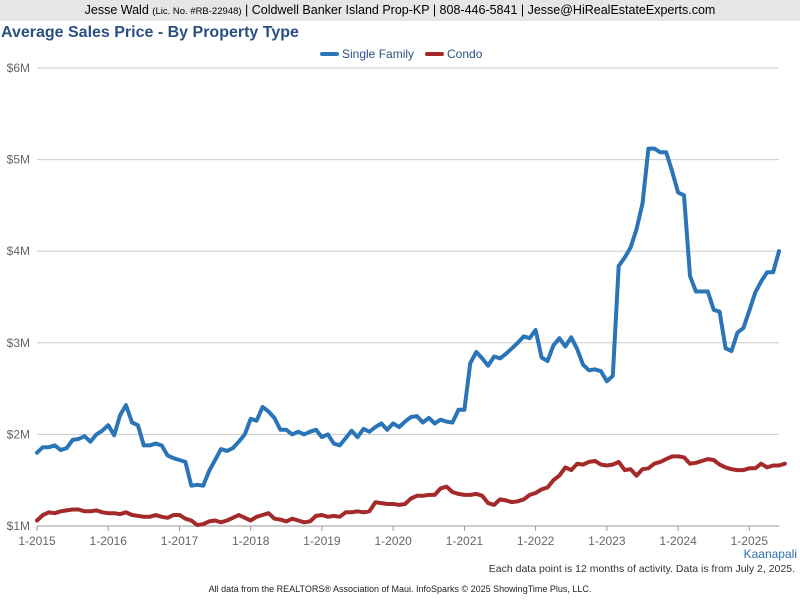 Image resolution: width=800 pixels, height=600 pixels. Describe the element at coordinates (607, 541) in the screenshot. I see `x-tick-label: 1-2023` at that location.